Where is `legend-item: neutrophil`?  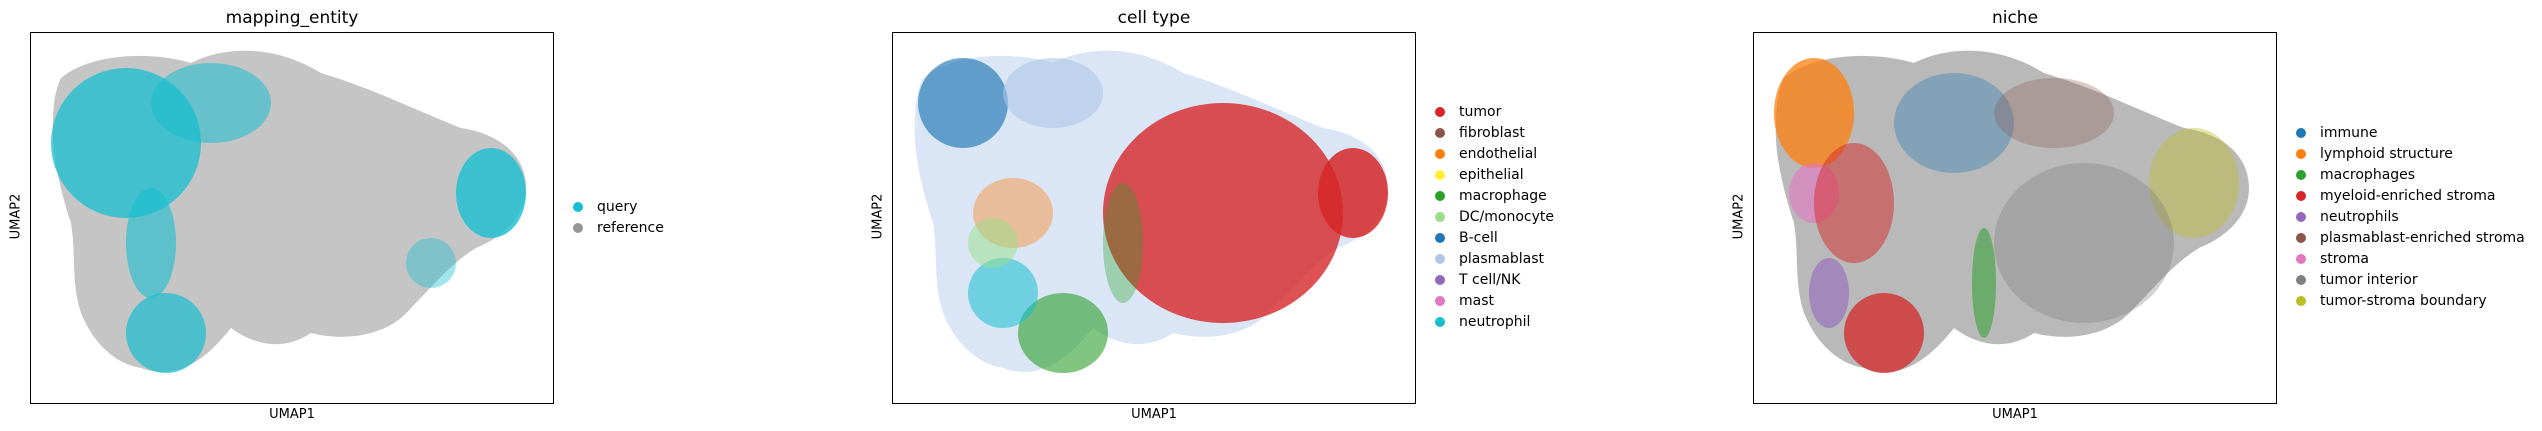 legend-item: neutrophil is located at coordinates (1494, 321).